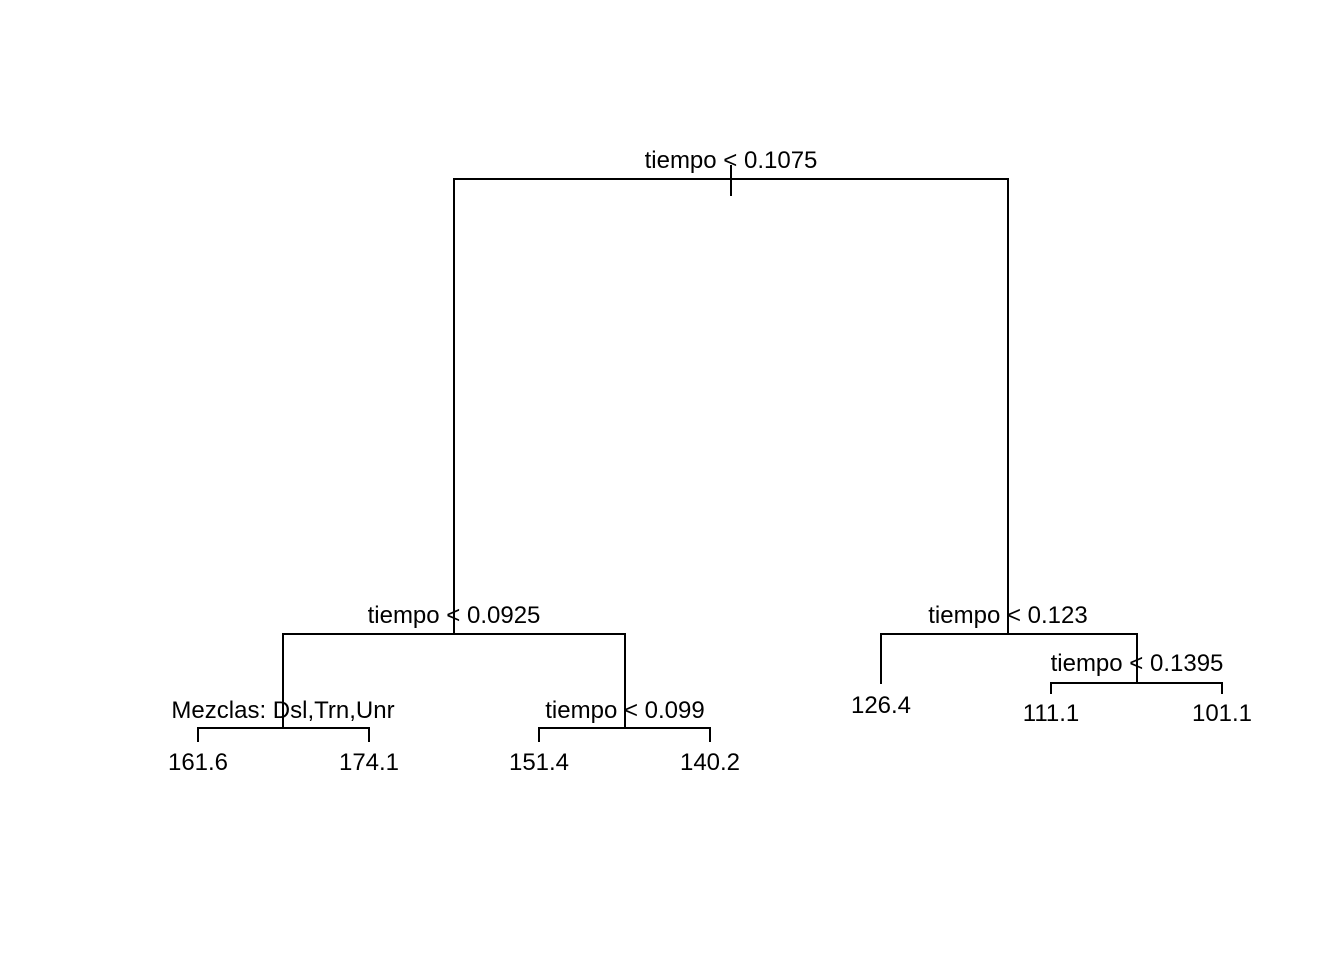  Describe the element at coordinates (198, 762) in the screenshot. I see `leaf-value: 161.6` at that location.